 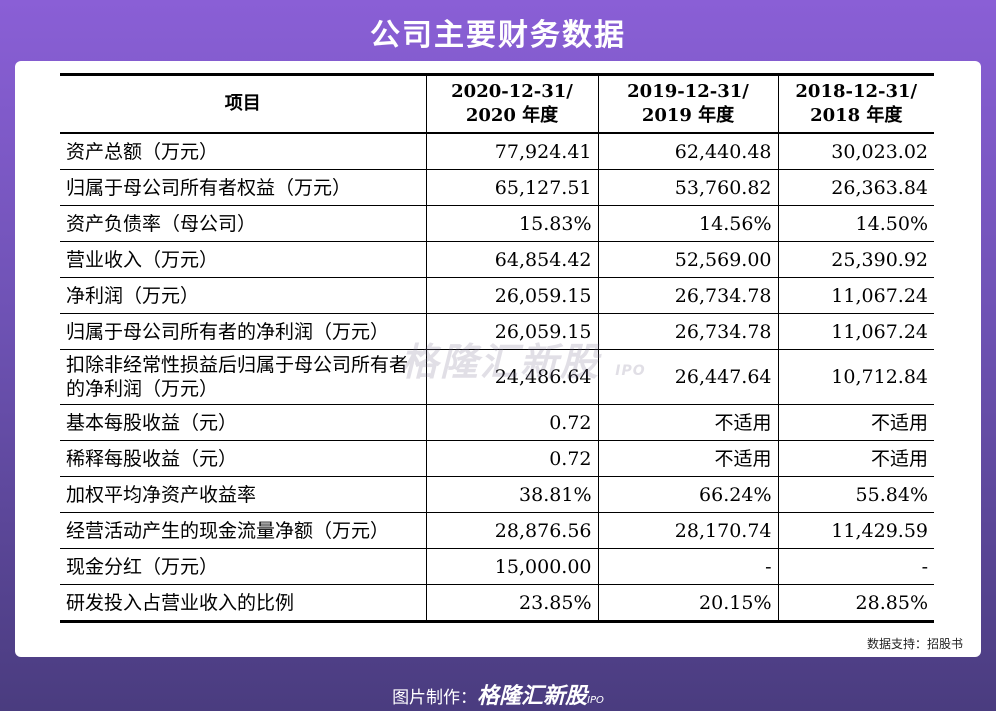 I want to click on value-2019: 66.24%, so click(x=688, y=494).